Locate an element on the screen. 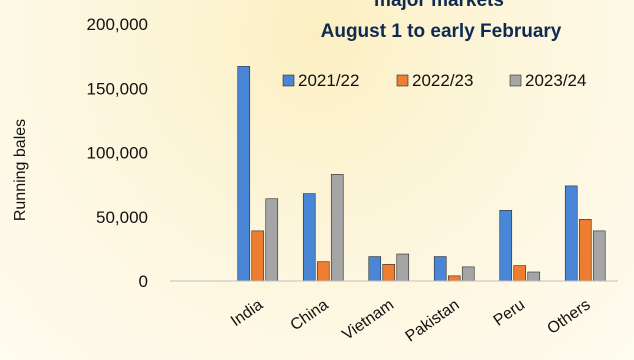  chart-title-line-1: major markets is located at coordinates (439, 5).